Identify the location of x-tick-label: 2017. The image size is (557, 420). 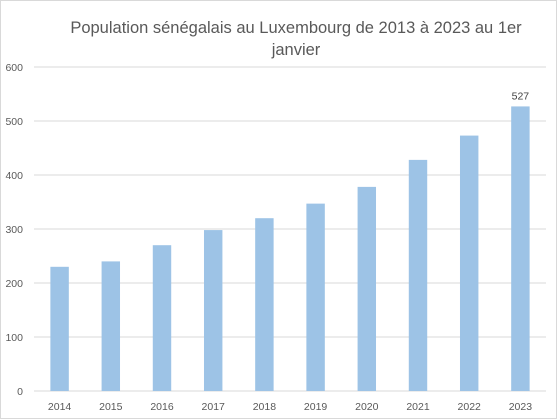
(214, 407).